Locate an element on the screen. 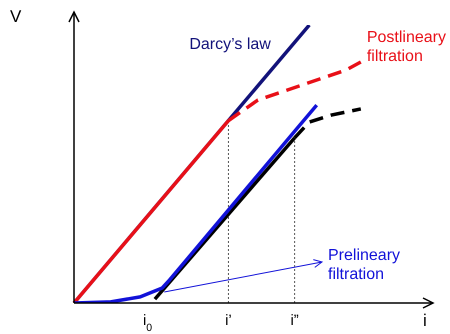 The height and width of the screenshot is (334, 450). series-label: Darcy’s law is located at coordinates (230, 44).